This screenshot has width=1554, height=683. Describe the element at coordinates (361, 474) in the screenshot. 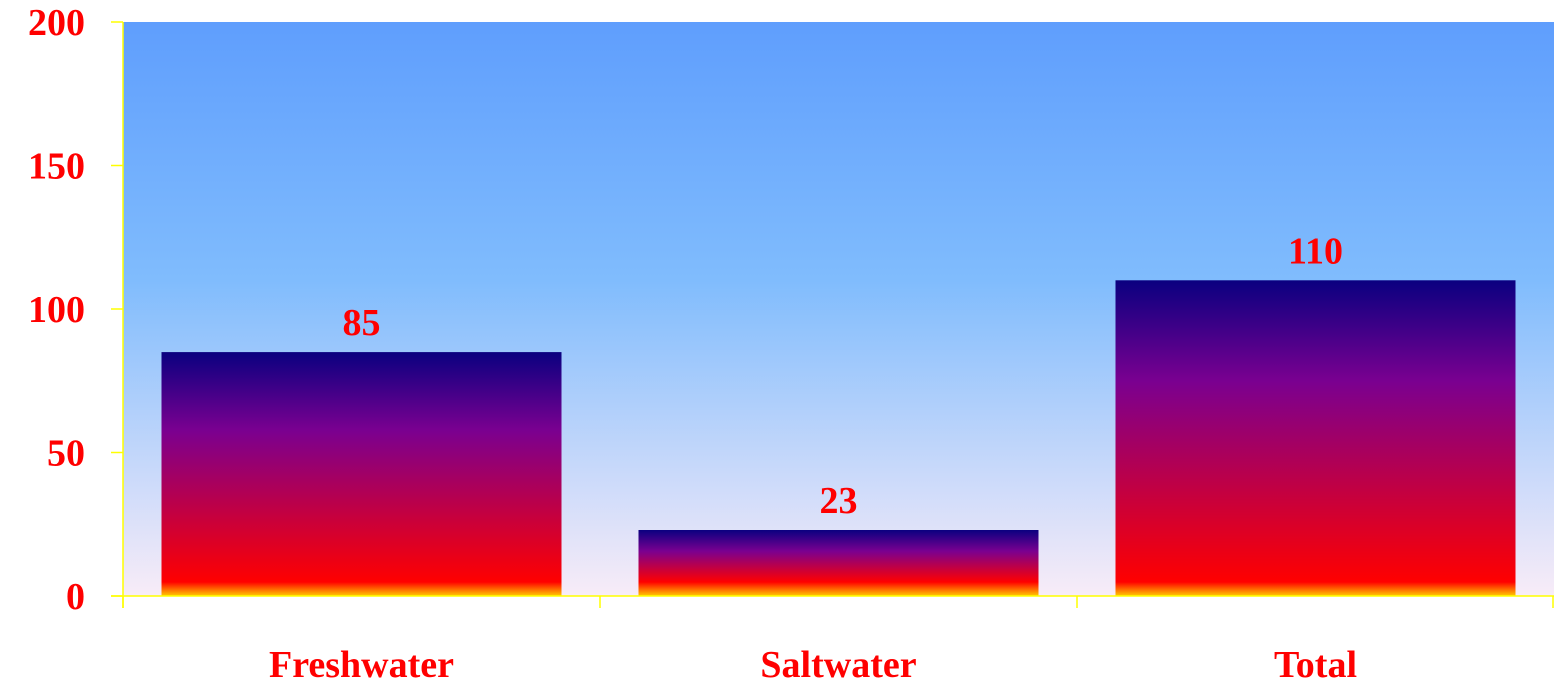

I see `bar-freshwater` at that location.